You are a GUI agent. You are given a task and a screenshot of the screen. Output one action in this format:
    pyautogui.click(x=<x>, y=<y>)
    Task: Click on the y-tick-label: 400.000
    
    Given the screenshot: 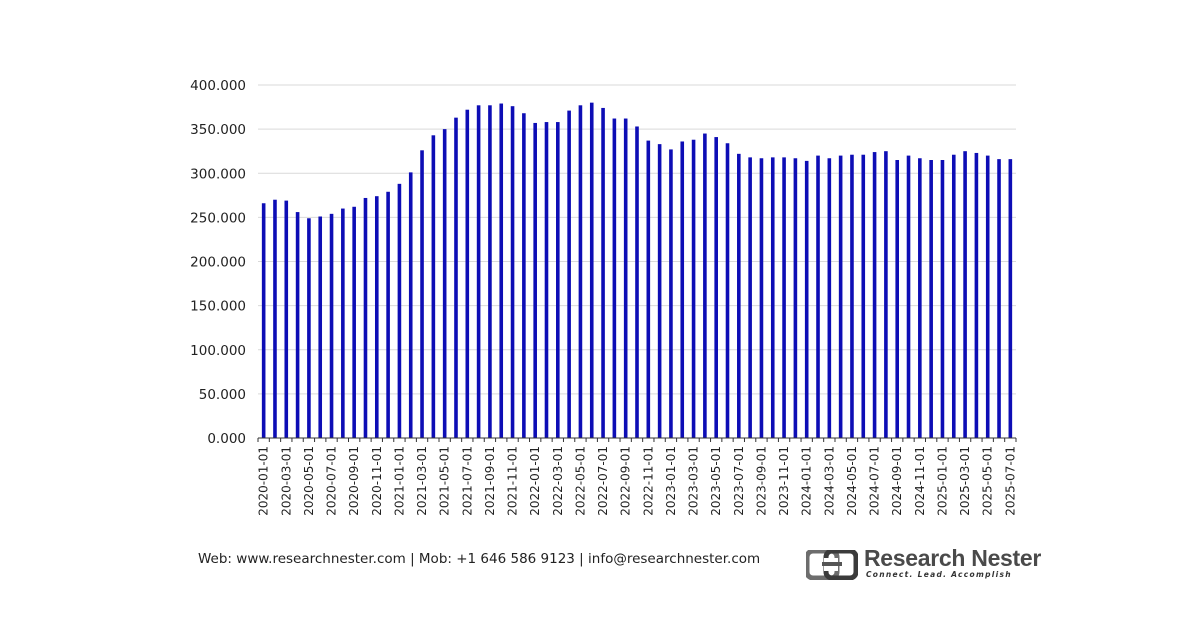 What is the action you would take?
    pyautogui.click(x=218, y=86)
    